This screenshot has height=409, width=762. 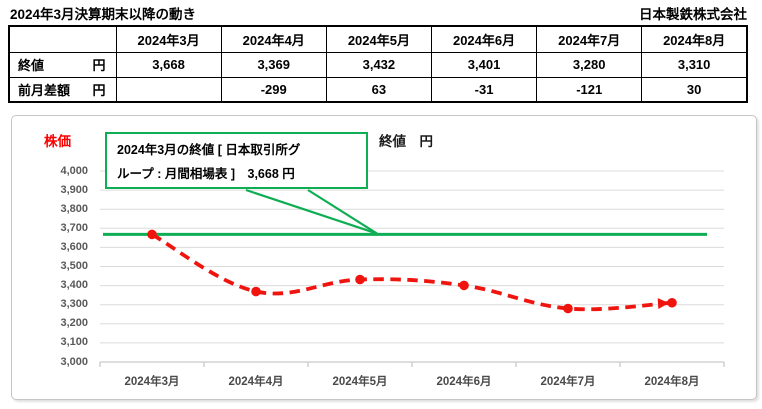 I want to click on column-header: 2024年6月, so click(x=484, y=39).